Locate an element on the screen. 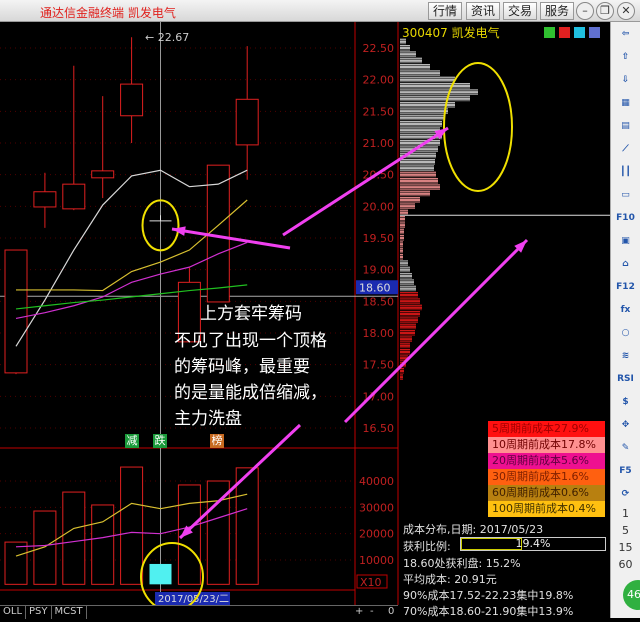 Image resolution: width=640 pixels, height=622 pixels. arrow-down-icon: ⇩ is located at coordinates (625, 80).